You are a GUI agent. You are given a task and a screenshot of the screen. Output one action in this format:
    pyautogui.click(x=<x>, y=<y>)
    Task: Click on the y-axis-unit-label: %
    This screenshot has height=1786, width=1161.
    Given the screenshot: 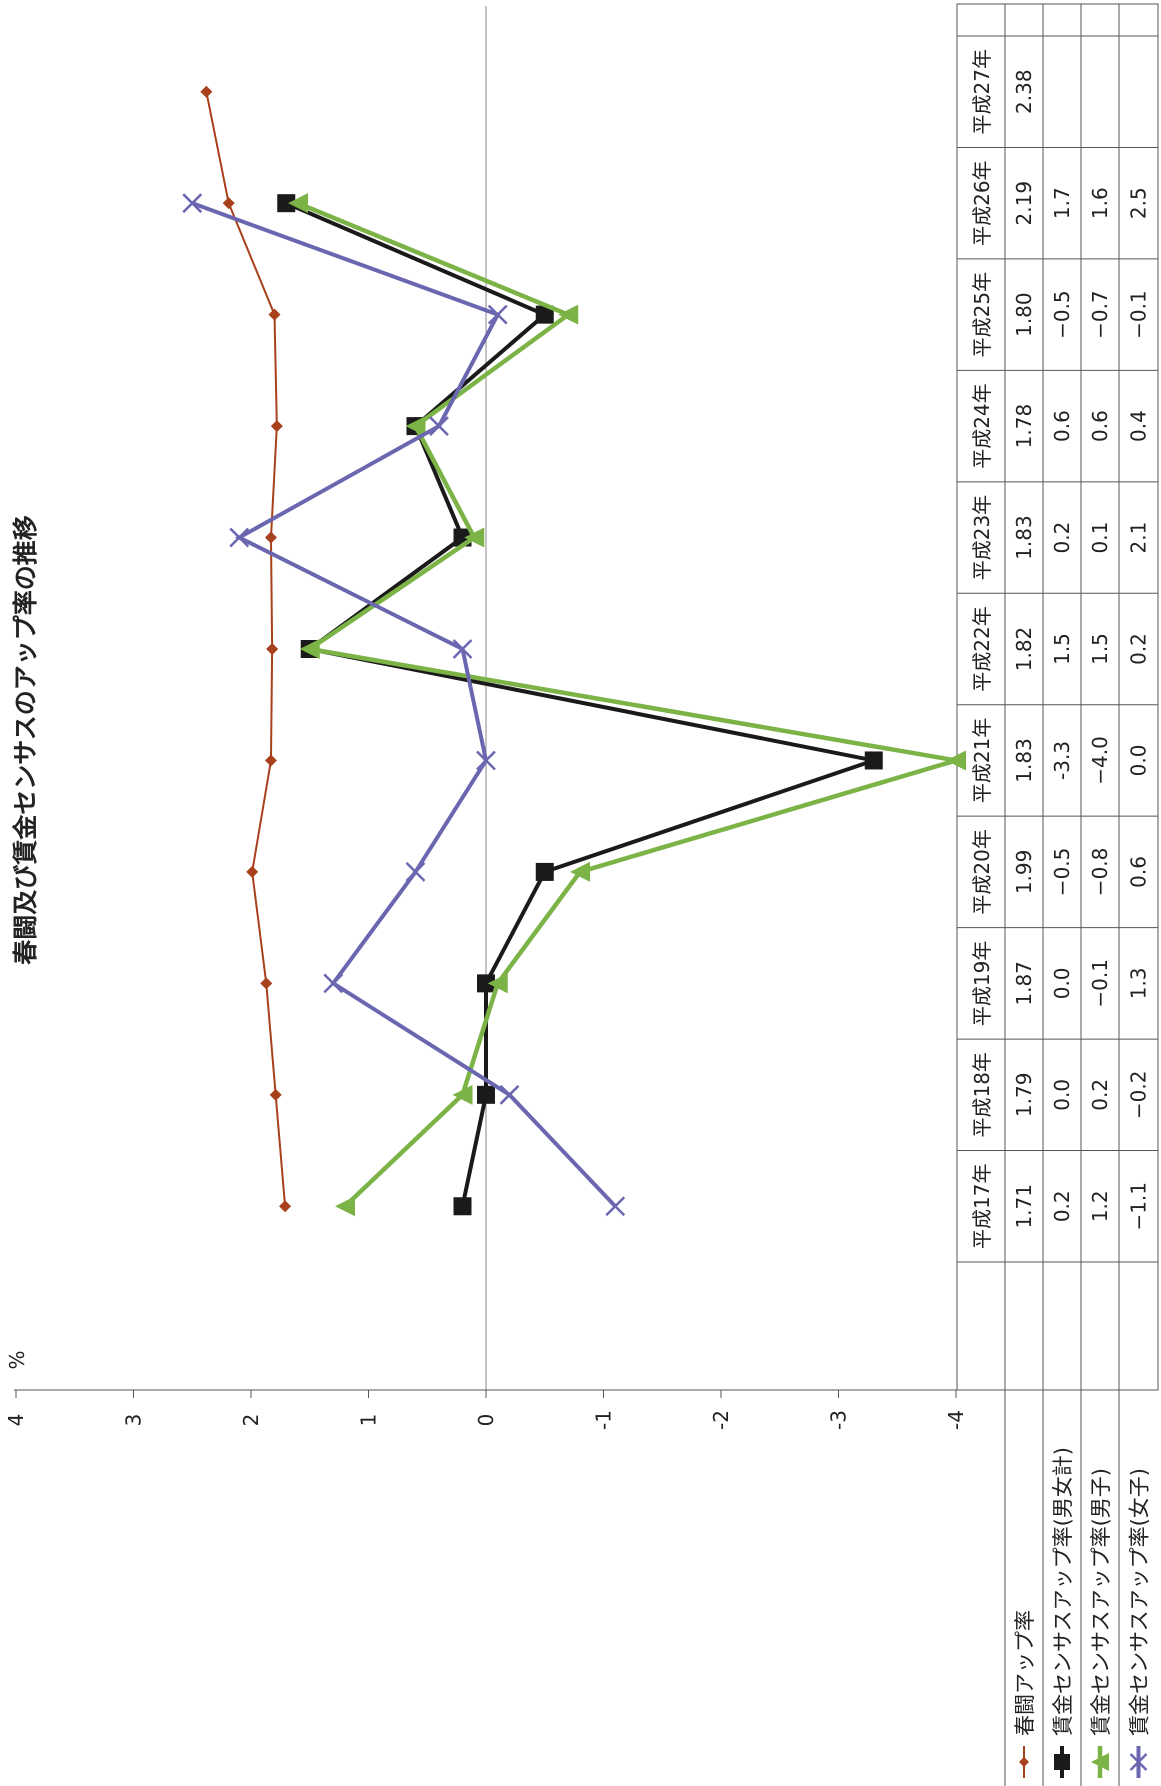 What is the action you would take?
    pyautogui.click(x=17, y=1359)
    